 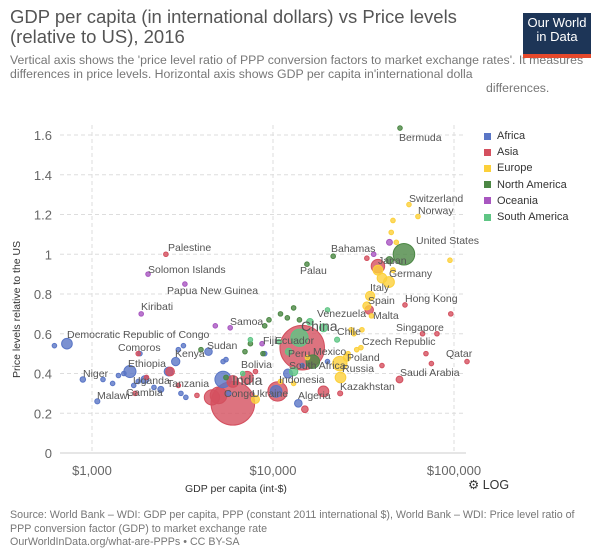 I want to click on point-label: Chile, so click(x=349, y=332).